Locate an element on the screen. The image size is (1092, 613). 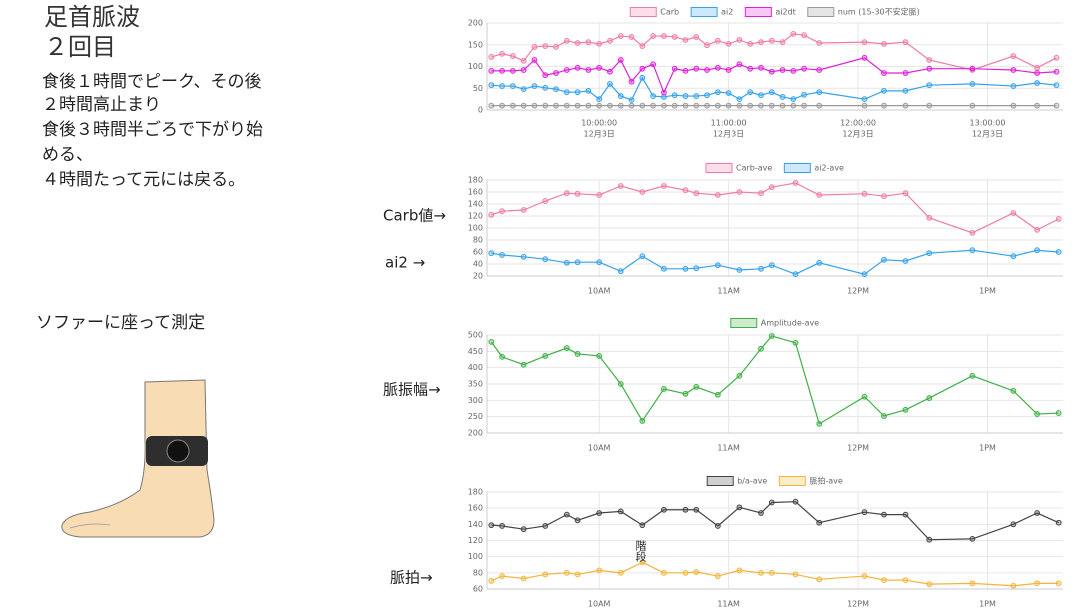
x-tick-label: 11AM is located at coordinates (728, 604).